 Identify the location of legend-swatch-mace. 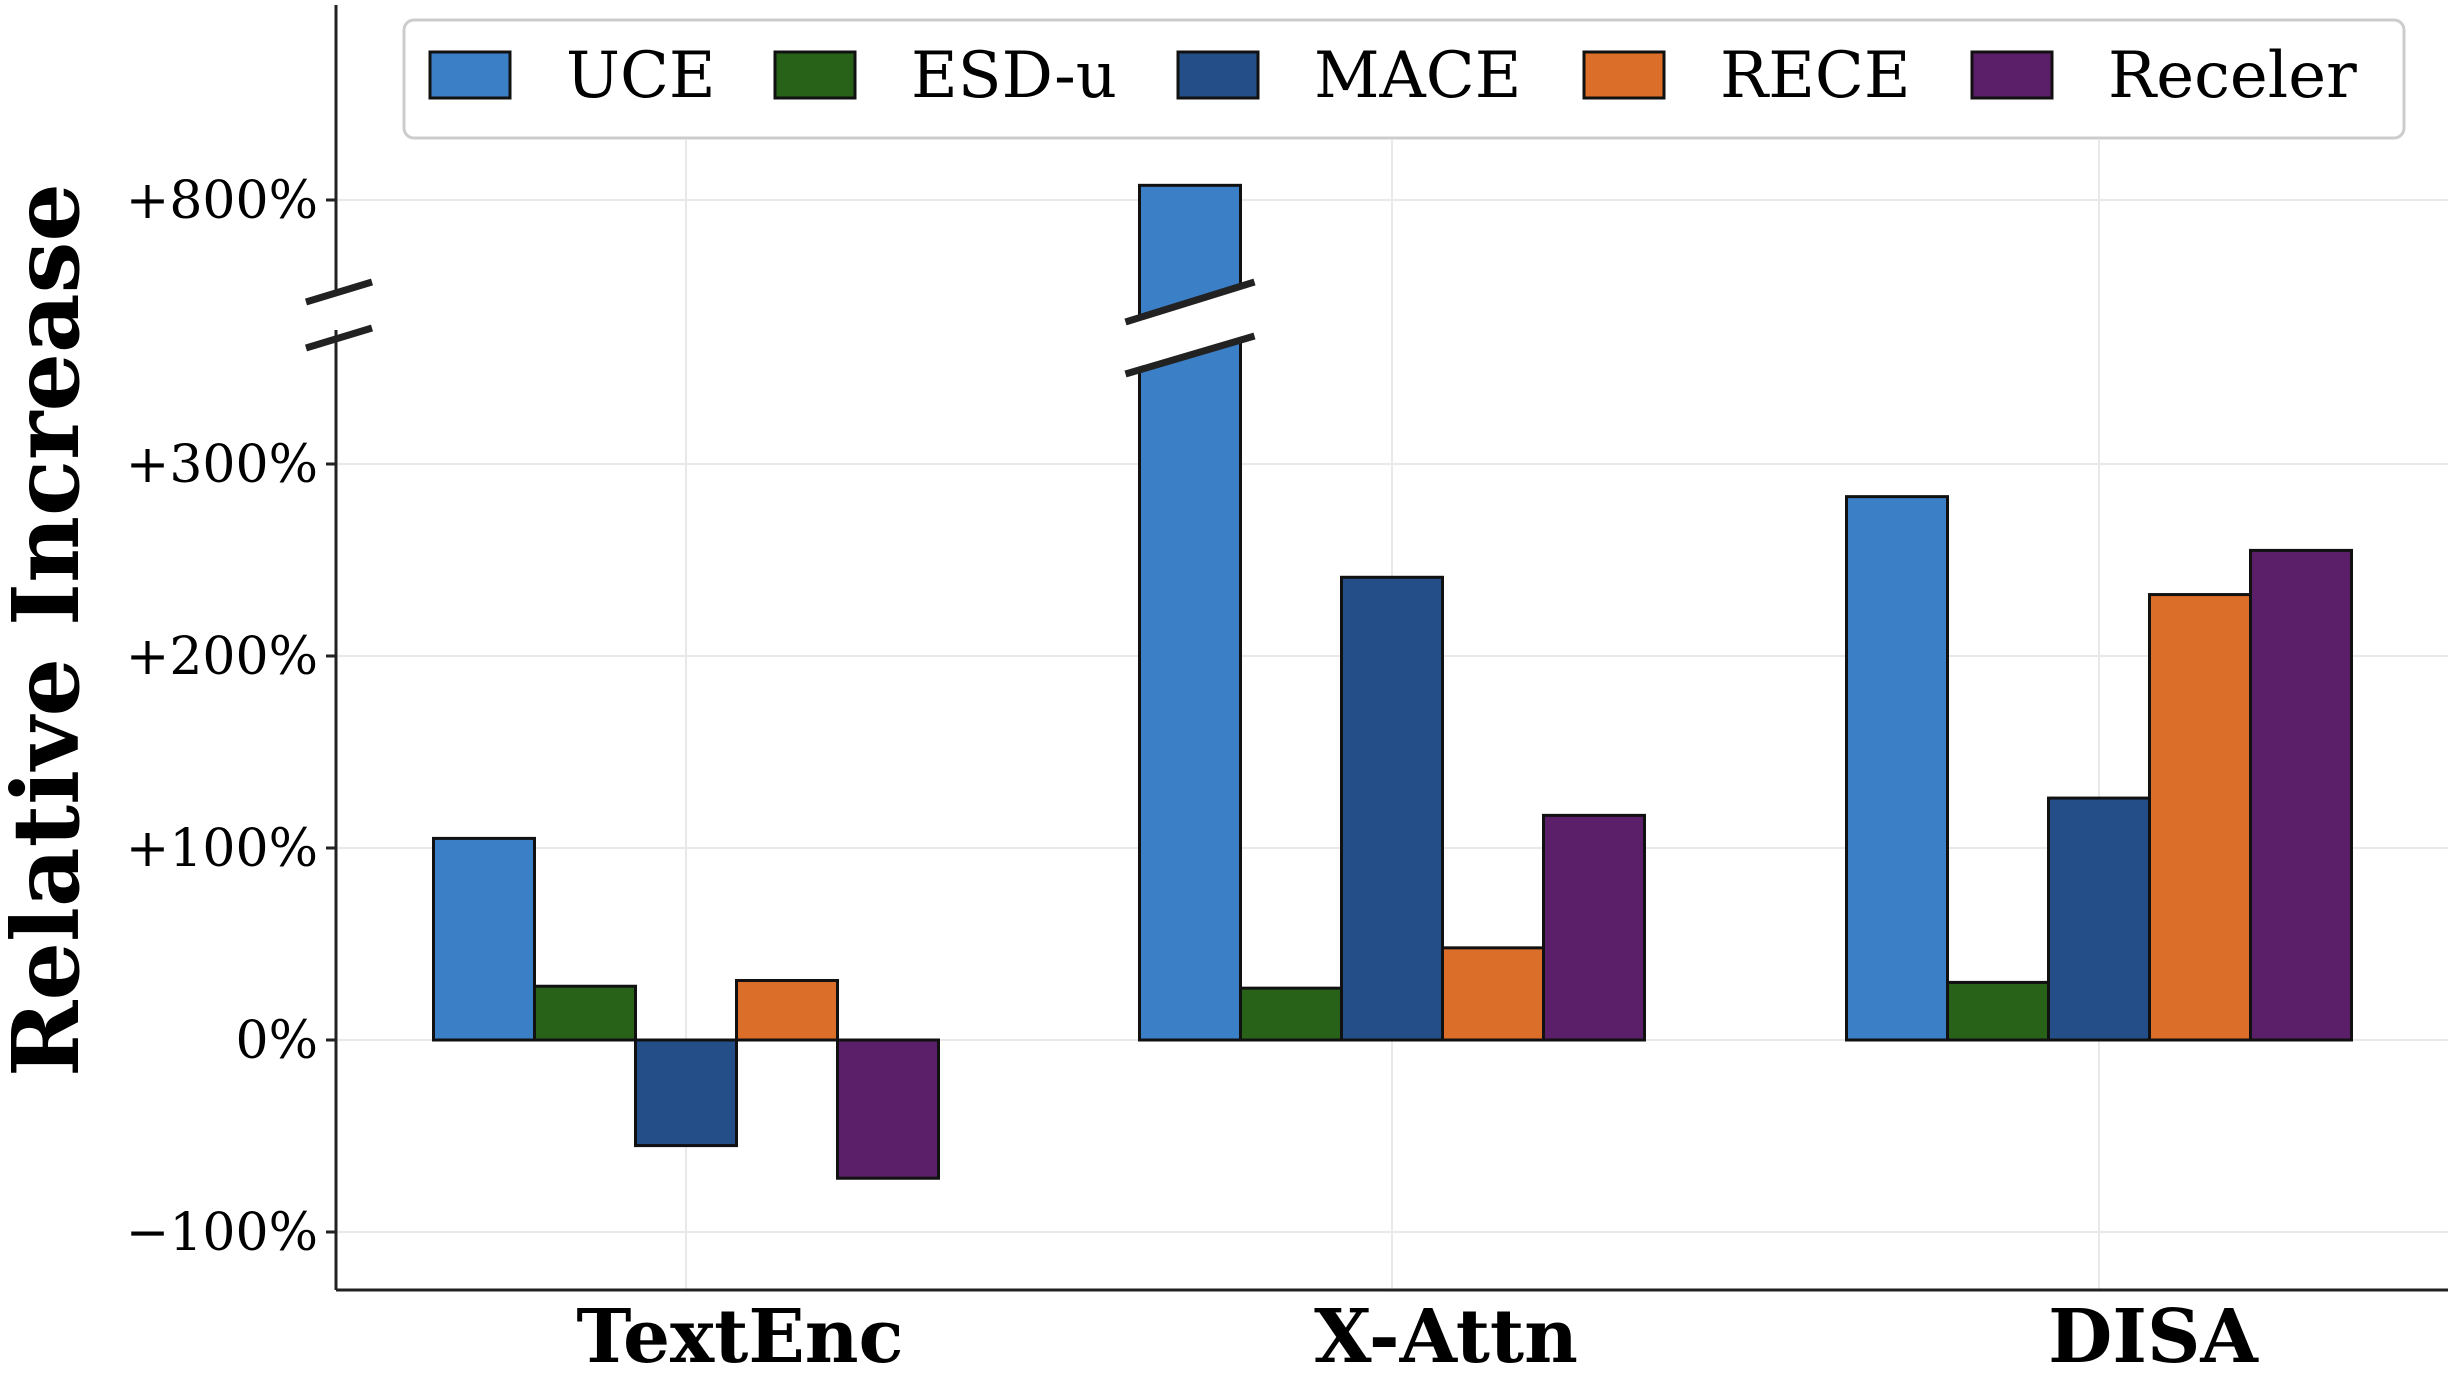
(1218, 75).